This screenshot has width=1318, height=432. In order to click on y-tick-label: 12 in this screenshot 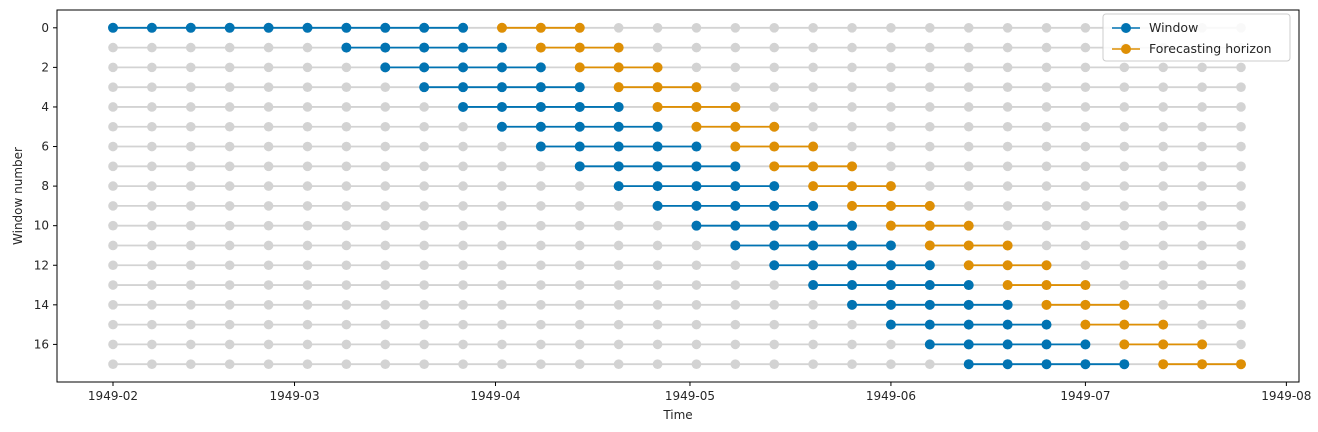, I will do `click(41, 265)`.